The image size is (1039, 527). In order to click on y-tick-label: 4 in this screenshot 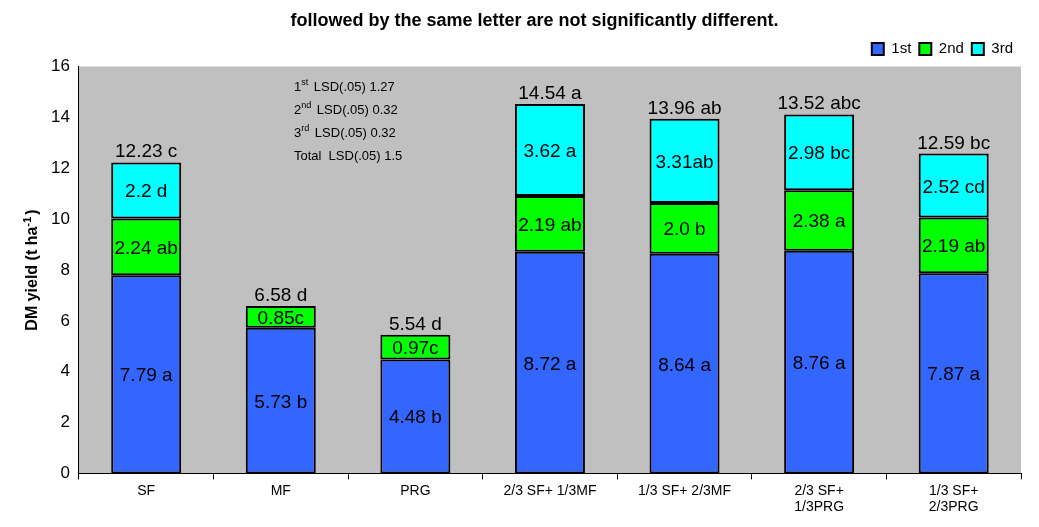, I will do `click(65, 371)`.